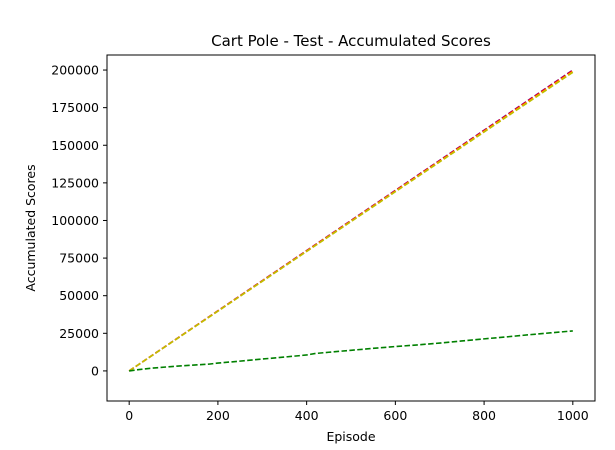 The width and height of the screenshot is (615, 450). Describe the element at coordinates (129, 415) in the screenshot. I see `x-tick-label: 0` at that location.